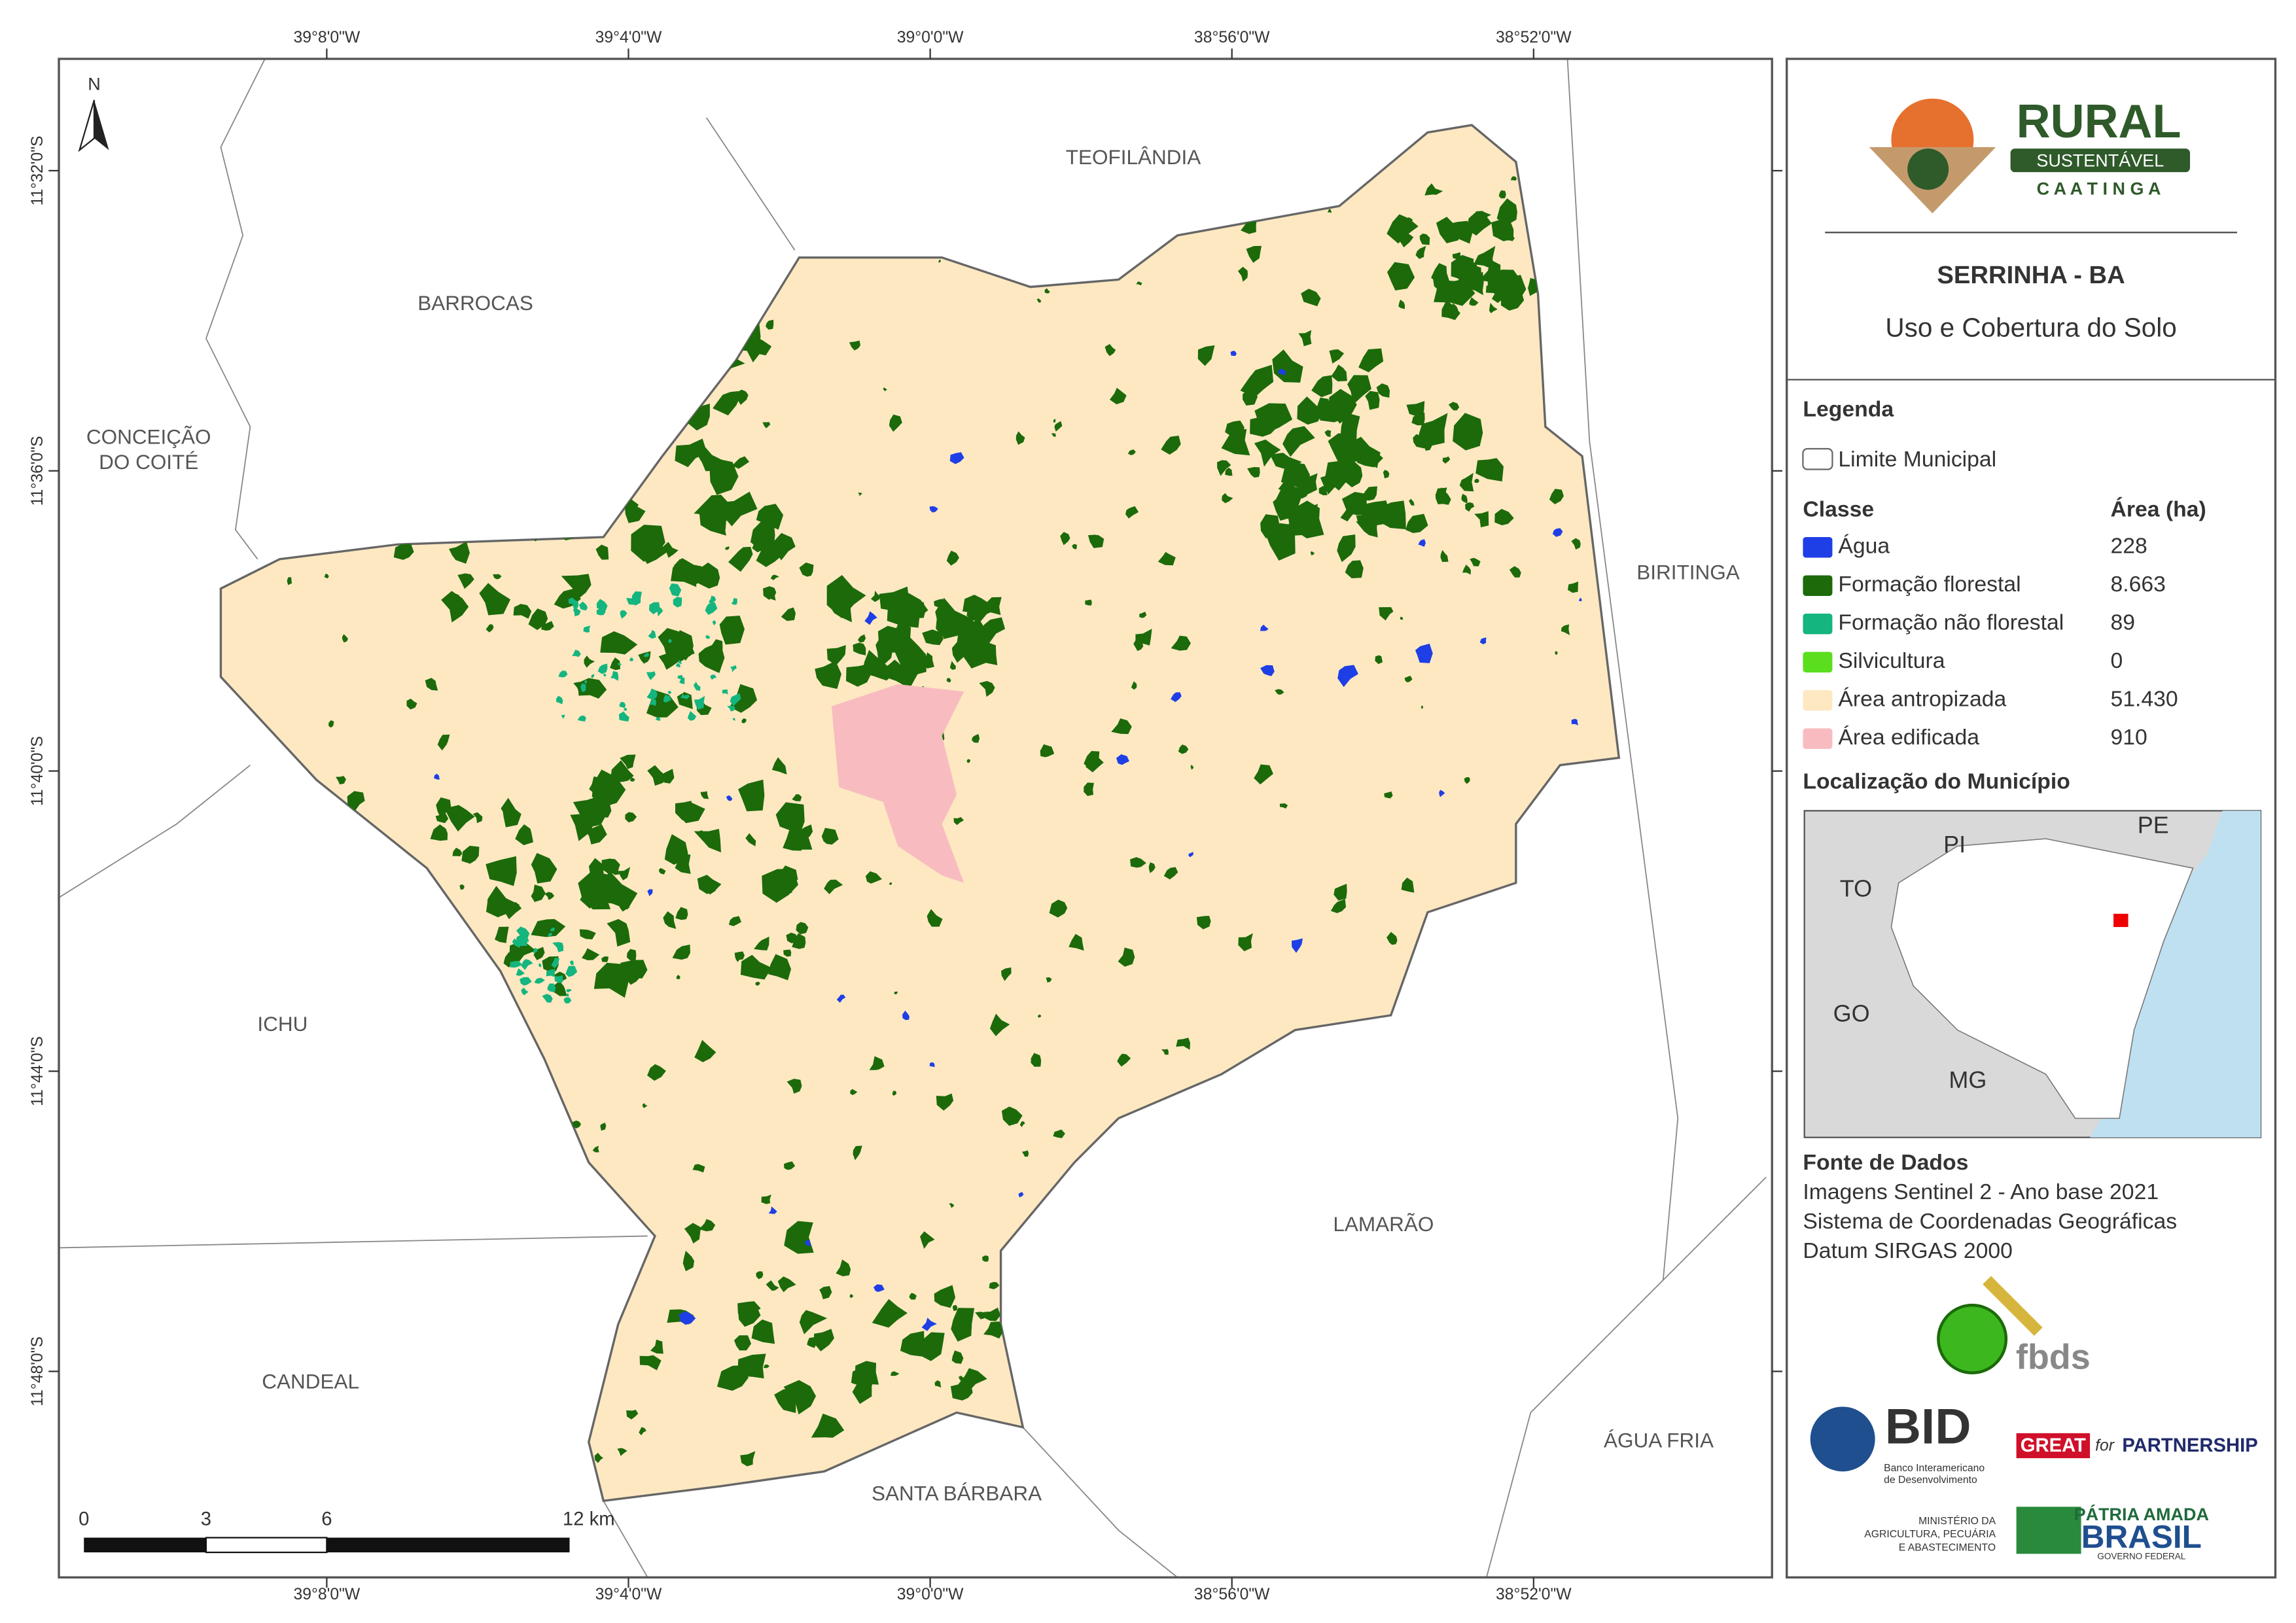 The height and width of the screenshot is (1623, 2296). Describe the element at coordinates (1133, 157) in the screenshot. I see `place-label: TEOFILÂNDIA` at that location.